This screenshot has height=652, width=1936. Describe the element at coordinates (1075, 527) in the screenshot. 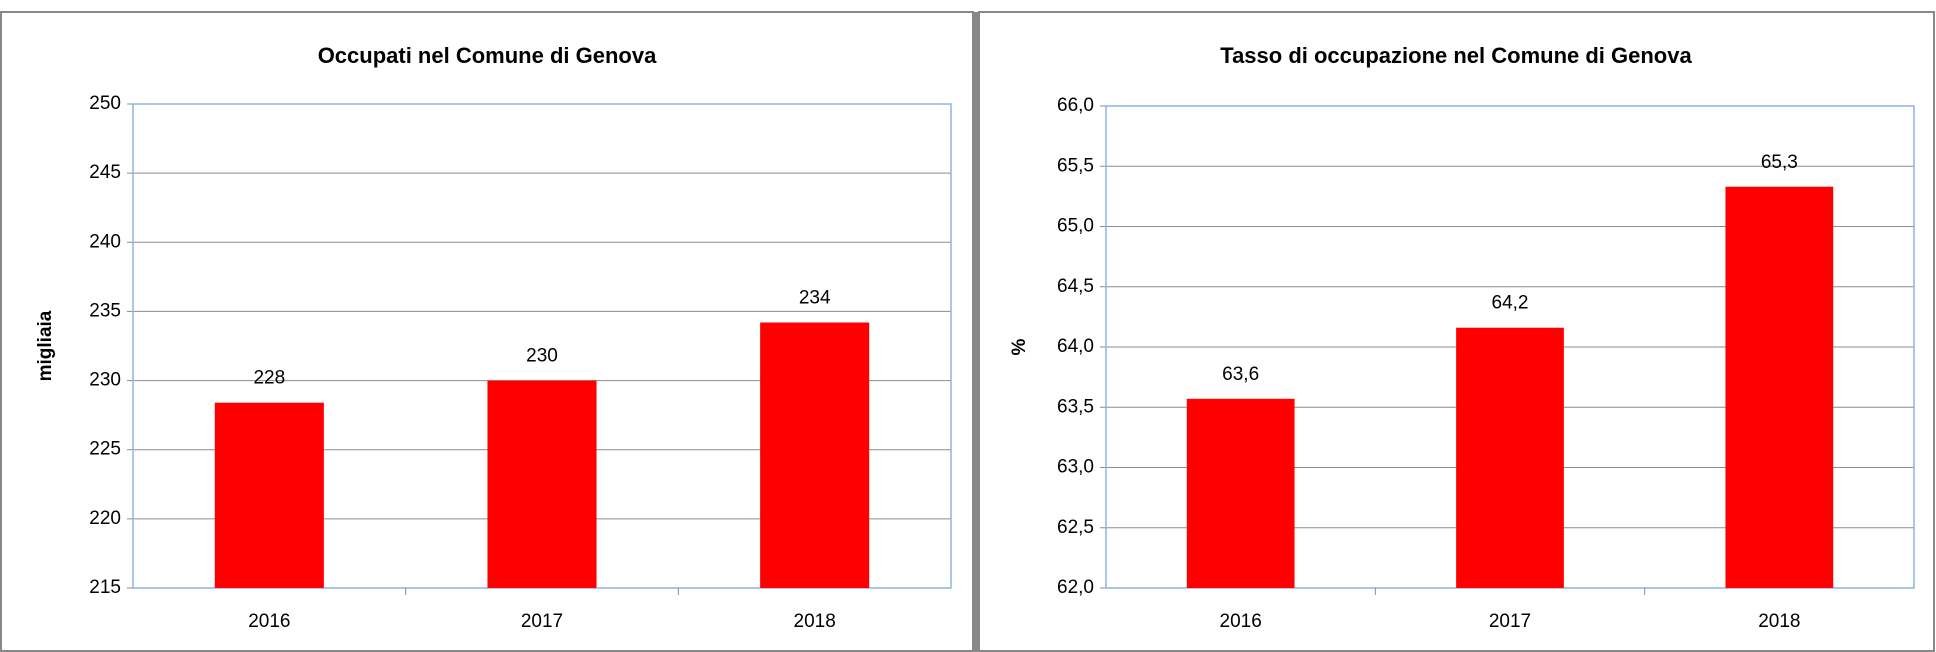

I see `y-tick-label: 62,5` at that location.